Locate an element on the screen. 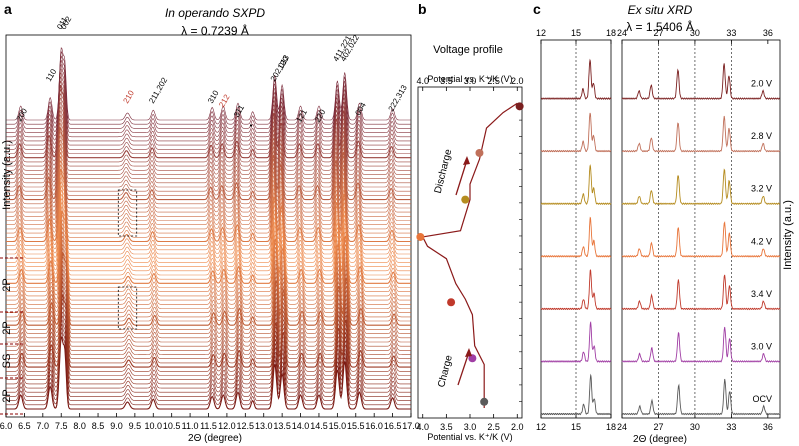 The width and height of the screenshot is (799, 446). panel-a-xtick-label: 12.5 is located at coordinates (246, 426).